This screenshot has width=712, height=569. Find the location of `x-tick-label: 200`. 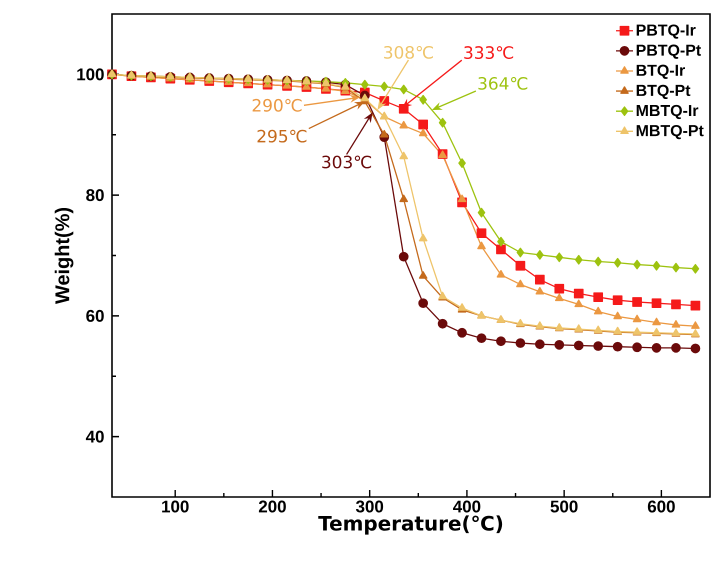

x-tick-label: 200 is located at coordinates (272, 506).